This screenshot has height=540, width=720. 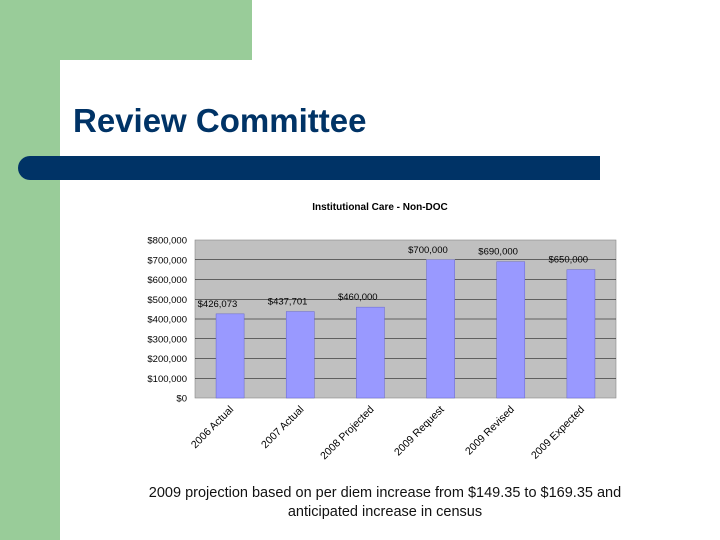 What do you see at coordinates (167, 339) in the screenshot?
I see `y-tick-label: $300,000` at bounding box center [167, 339].